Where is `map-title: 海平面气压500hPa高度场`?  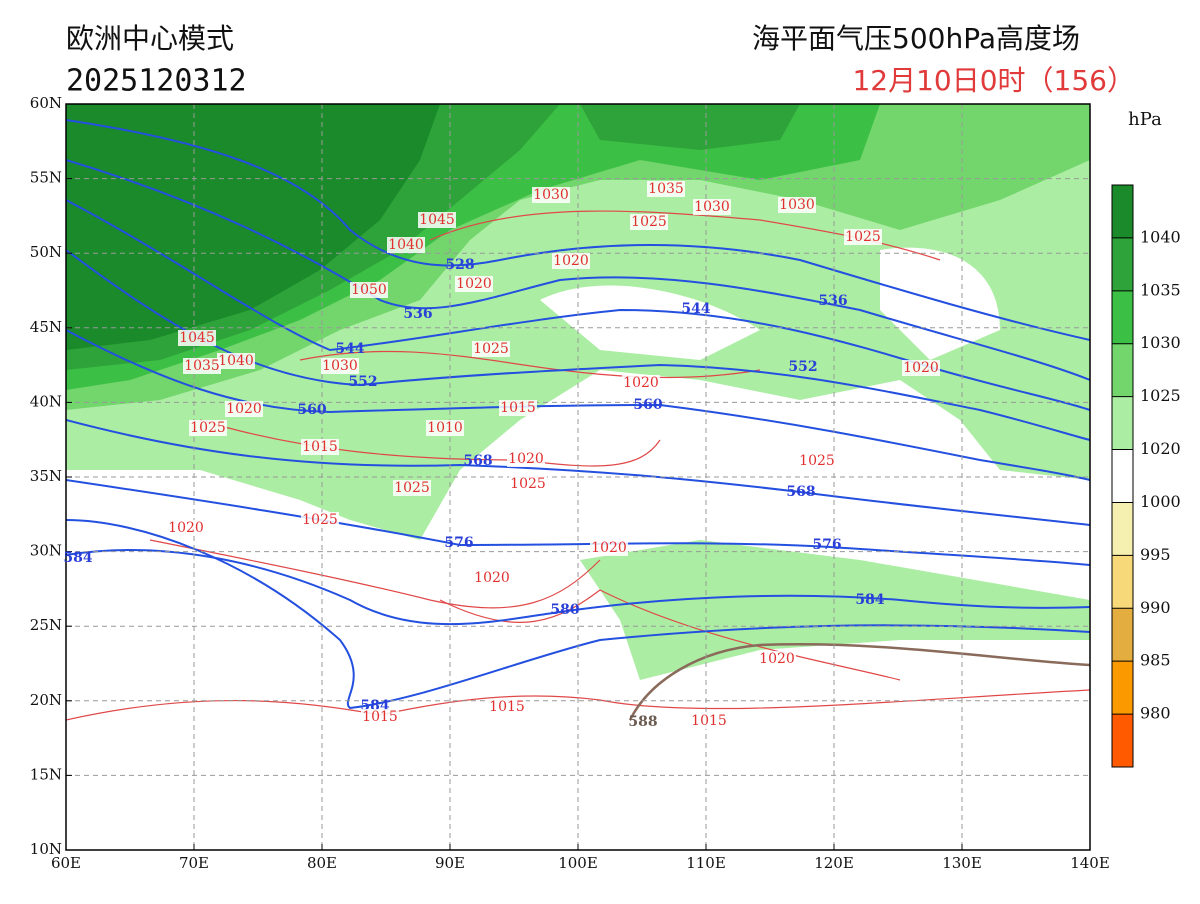
map-title: 海平面气压500hPa高度场 is located at coordinates (916, 38).